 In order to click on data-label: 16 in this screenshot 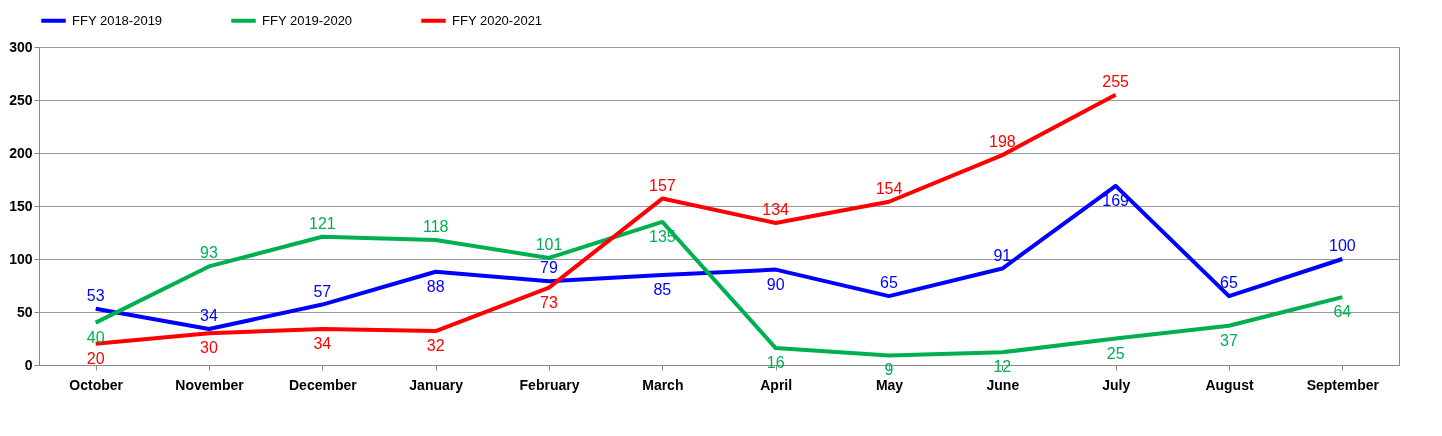, I will do `click(775, 363)`.